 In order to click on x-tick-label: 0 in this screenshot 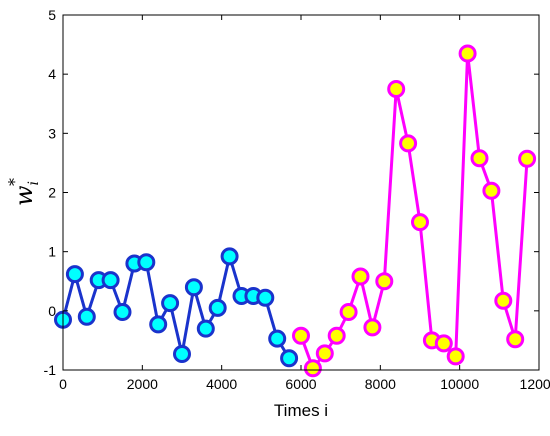, I will do `click(63, 384)`.